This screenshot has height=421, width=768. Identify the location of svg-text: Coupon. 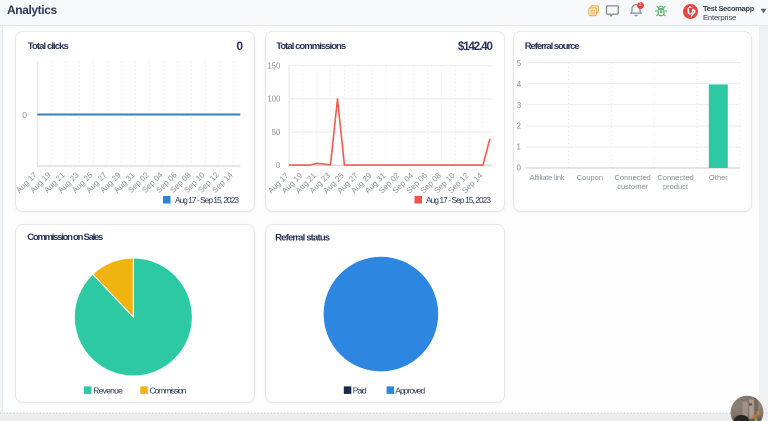
(590, 177).